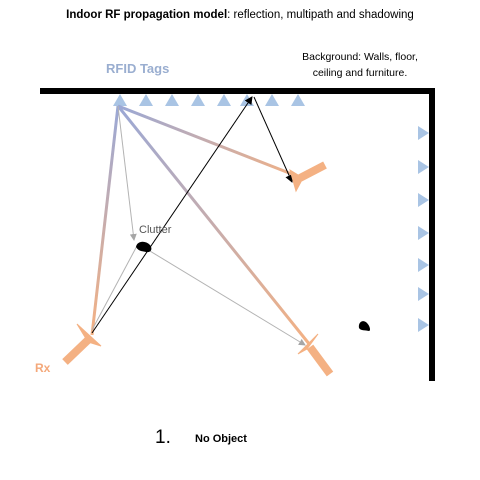 Image resolution: width=480 pixels, height=480 pixels. I want to click on title-bold-part: Indoor RF propagation model, so click(147, 15).